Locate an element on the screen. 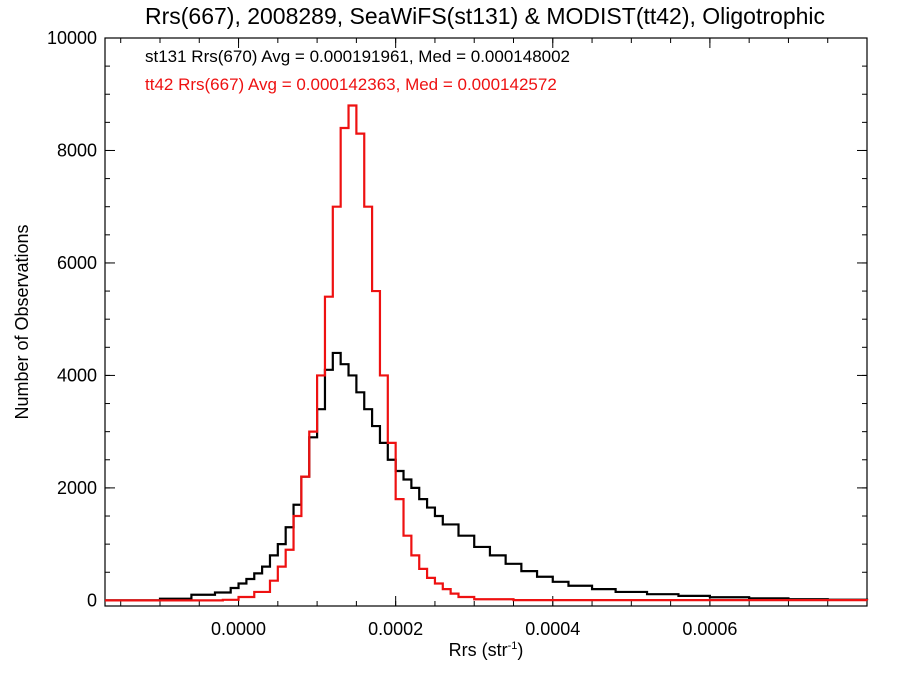 This screenshot has width=900, height=675. y-tick-label: 6000 is located at coordinates (77, 263).